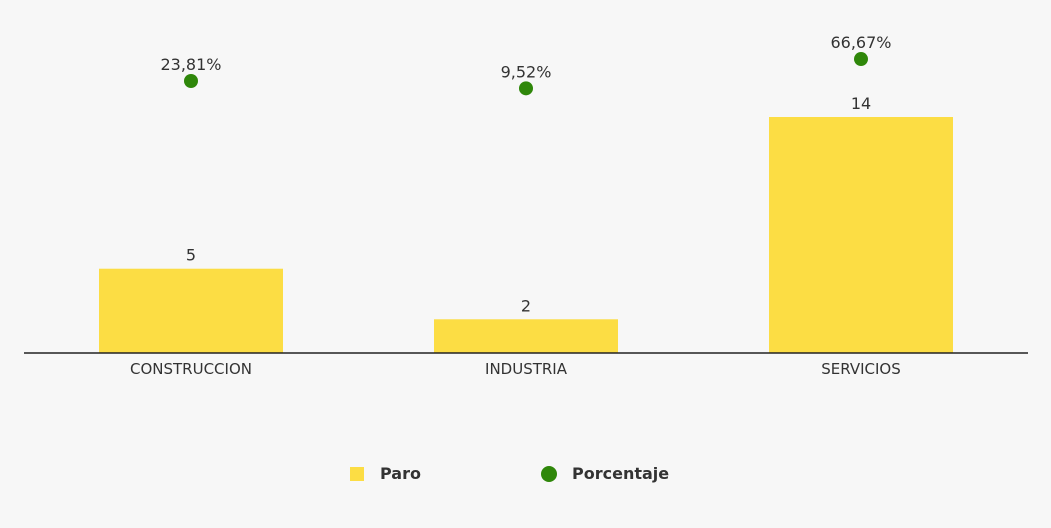 The image size is (1051, 528). What do you see at coordinates (191, 369) in the screenshot?
I see `category-label: CONSTRUCCION` at bounding box center [191, 369].